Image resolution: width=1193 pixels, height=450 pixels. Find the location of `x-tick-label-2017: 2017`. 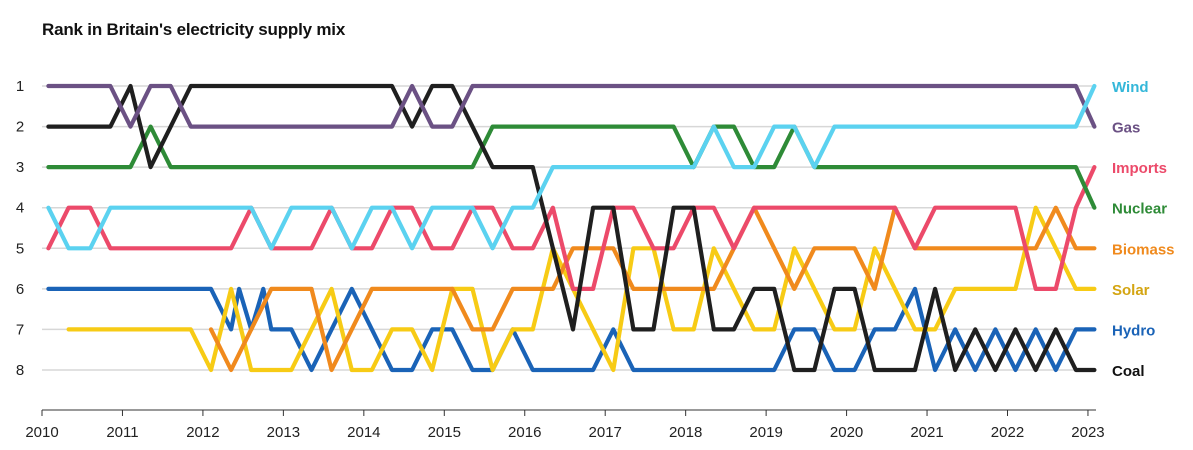

x-tick-label-2017: 2017 is located at coordinates (605, 432).